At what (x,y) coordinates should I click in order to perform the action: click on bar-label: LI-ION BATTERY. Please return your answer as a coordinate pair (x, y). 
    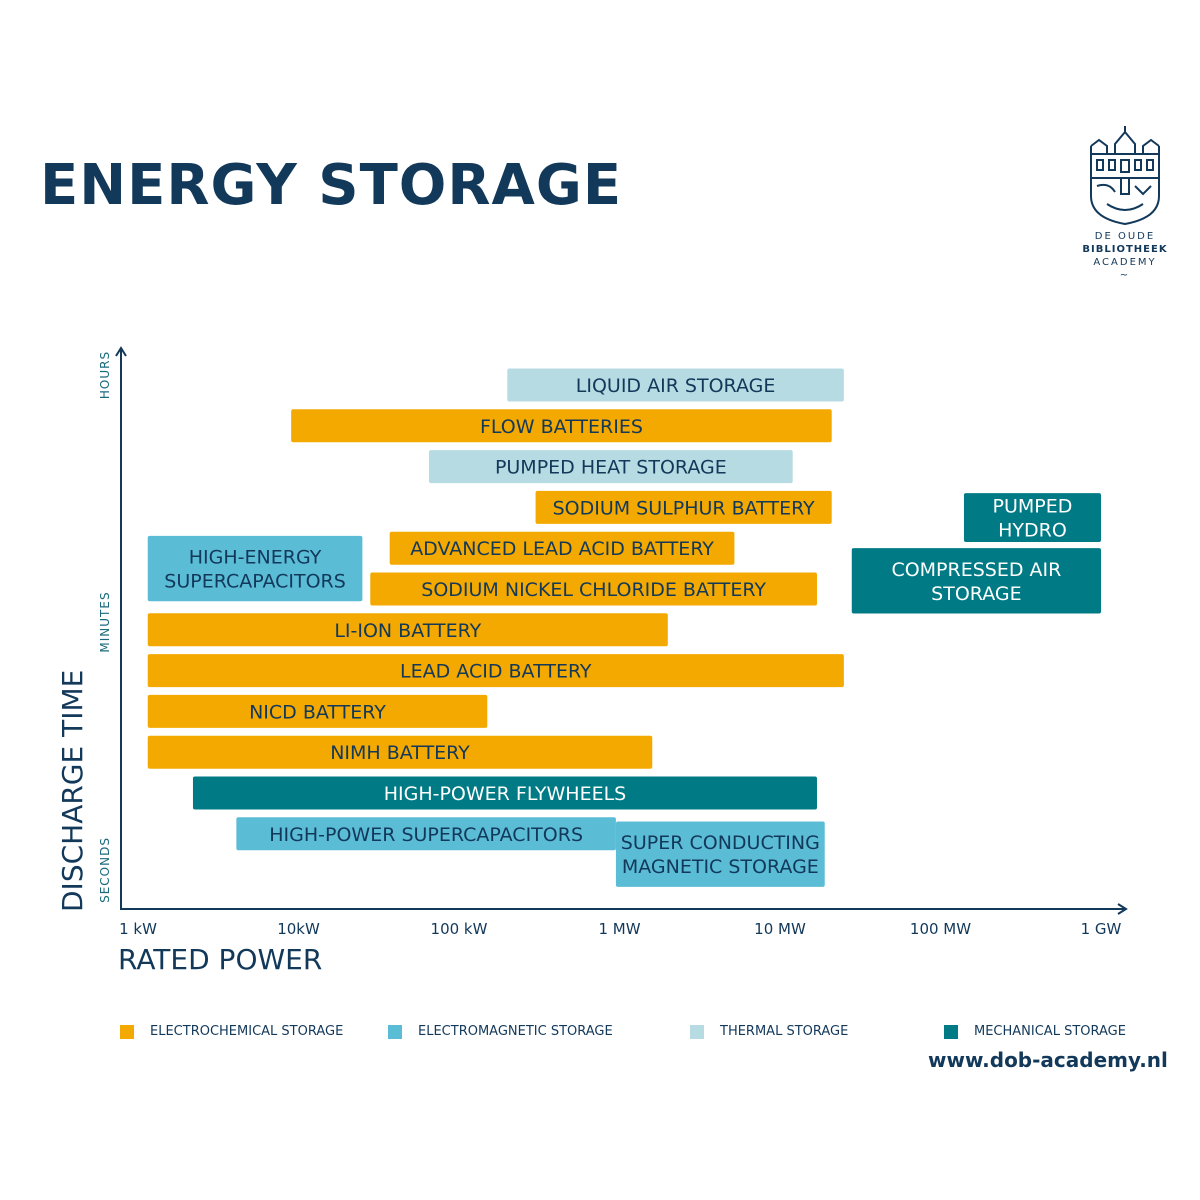
    Looking at the image, I should click on (407, 631).